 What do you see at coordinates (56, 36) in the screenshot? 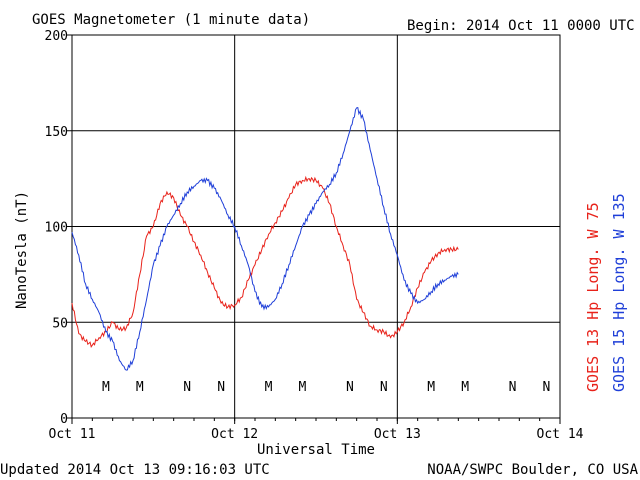
I see `y-tick-label: 200` at bounding box center [56, 36].